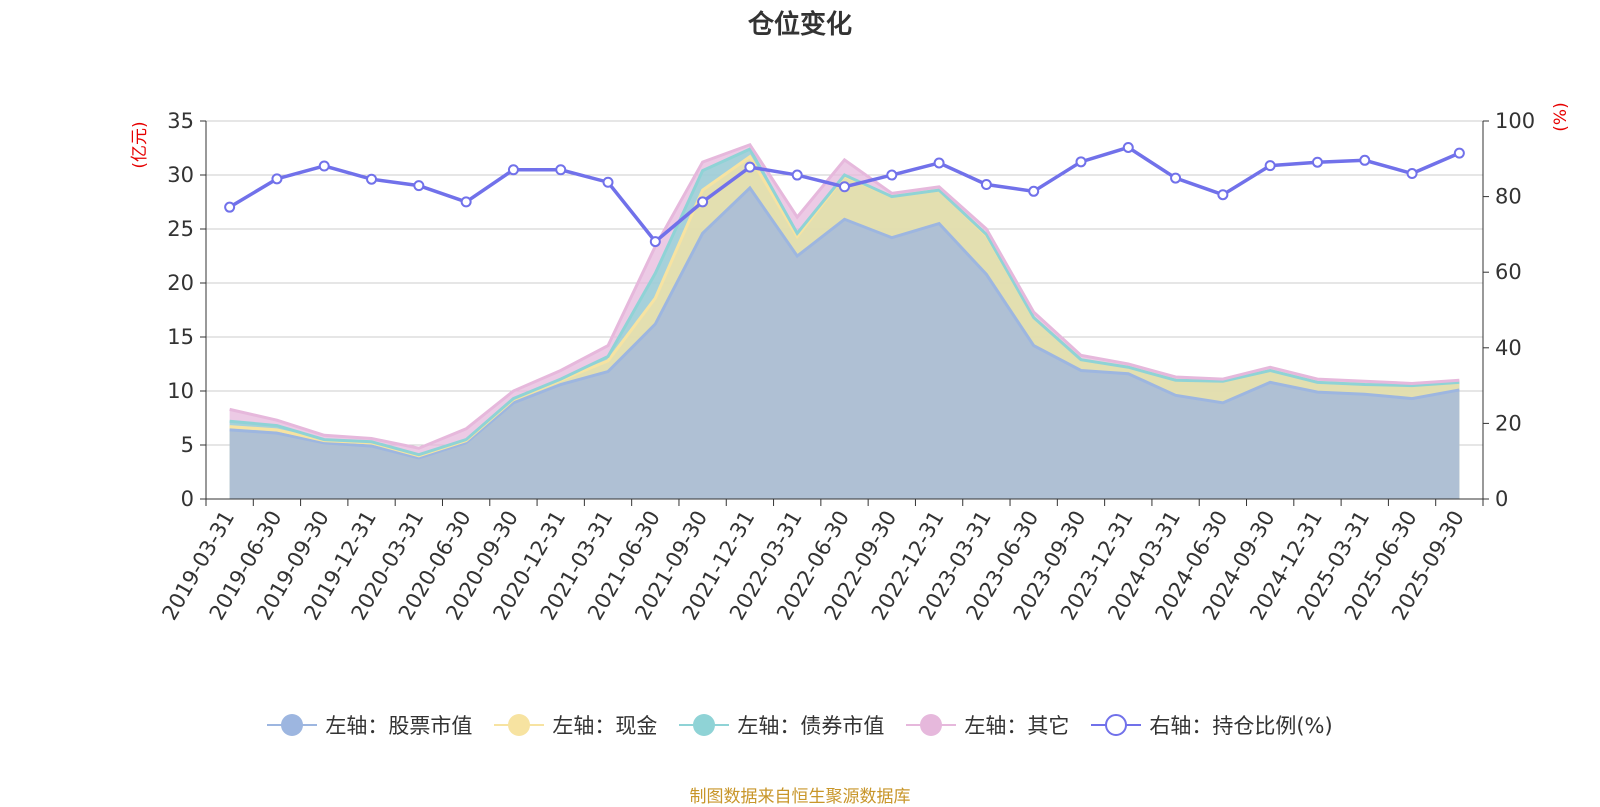 This screenshot has height=807, width=1600. What do you see at coordinates (605, 726) in the screenshot?
I see `legend-label: 左轴：现金` at bounding box center [605, 726].